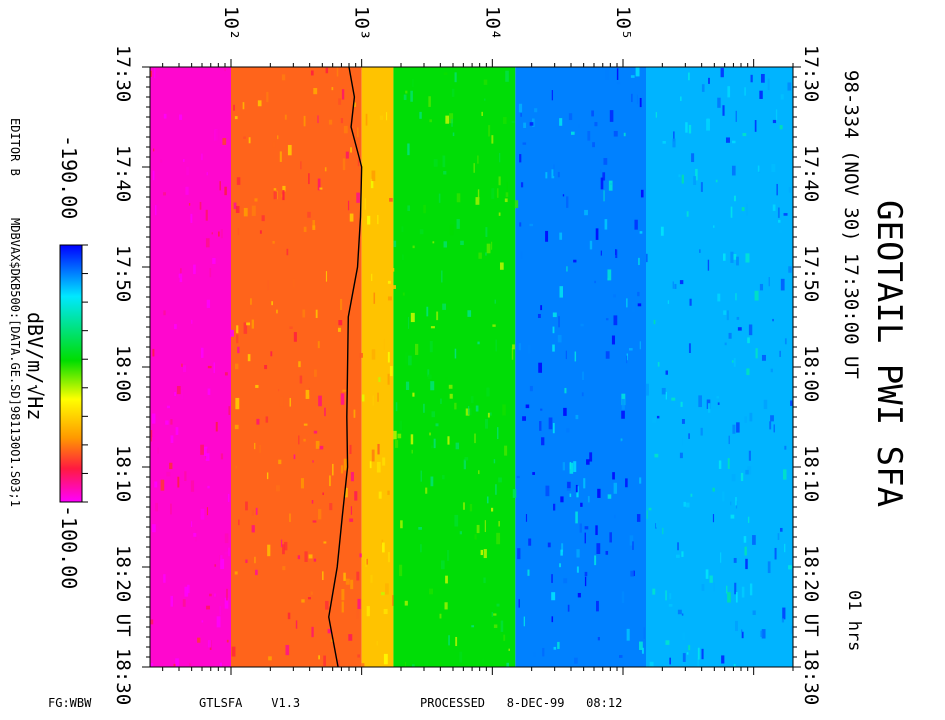 This screenshot has width=945, height=720. I want to click on colorbar-max-label: -100.00, so click(69, 547).